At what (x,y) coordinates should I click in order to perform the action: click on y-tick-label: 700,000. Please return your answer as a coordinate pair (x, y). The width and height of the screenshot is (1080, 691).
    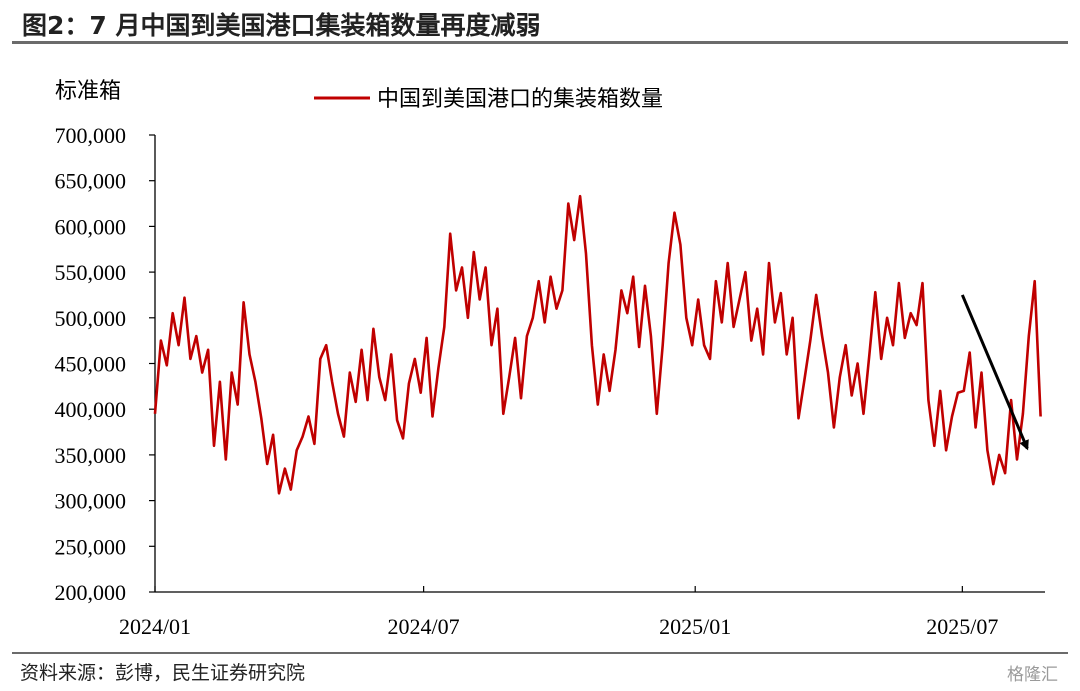
    Looking at the image, I should click on (91, 135).